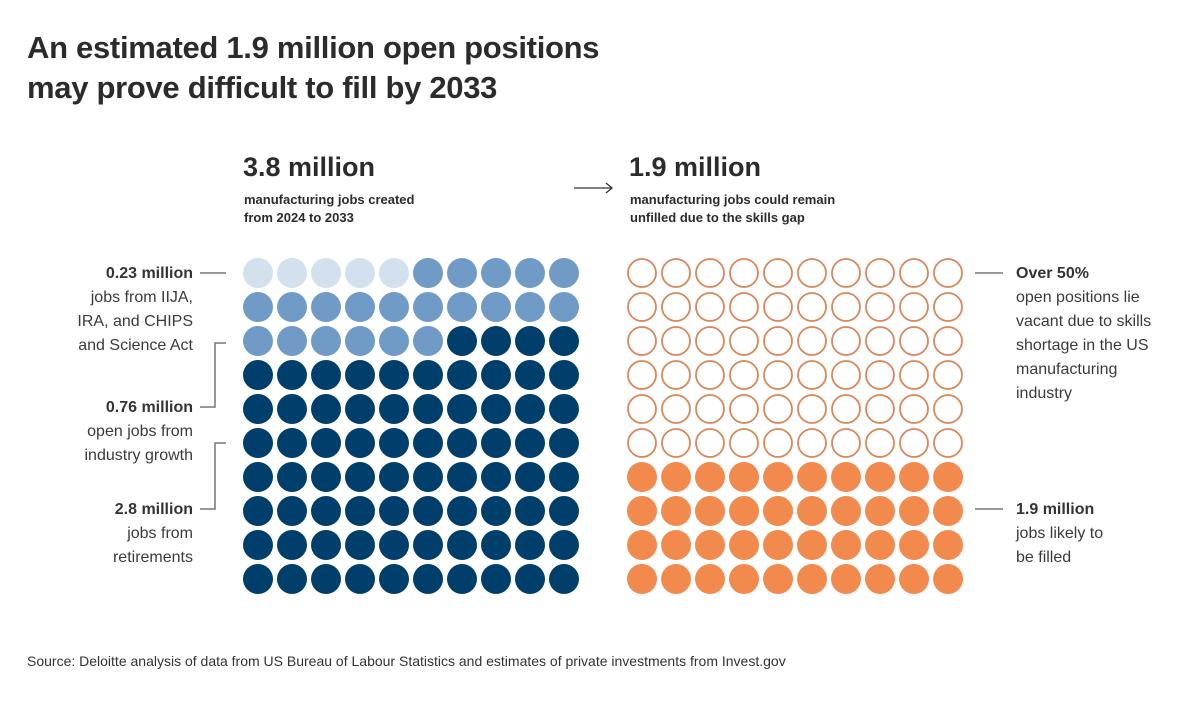  I want to click on label-value: 0.23 million, so click(149, 273).